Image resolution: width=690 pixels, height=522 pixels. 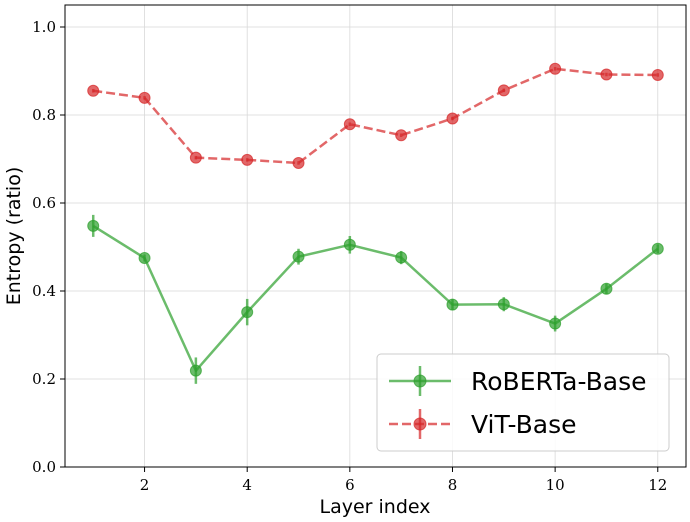 I want to click on y-tick-label: 0.0, so click(x=44, y=467).